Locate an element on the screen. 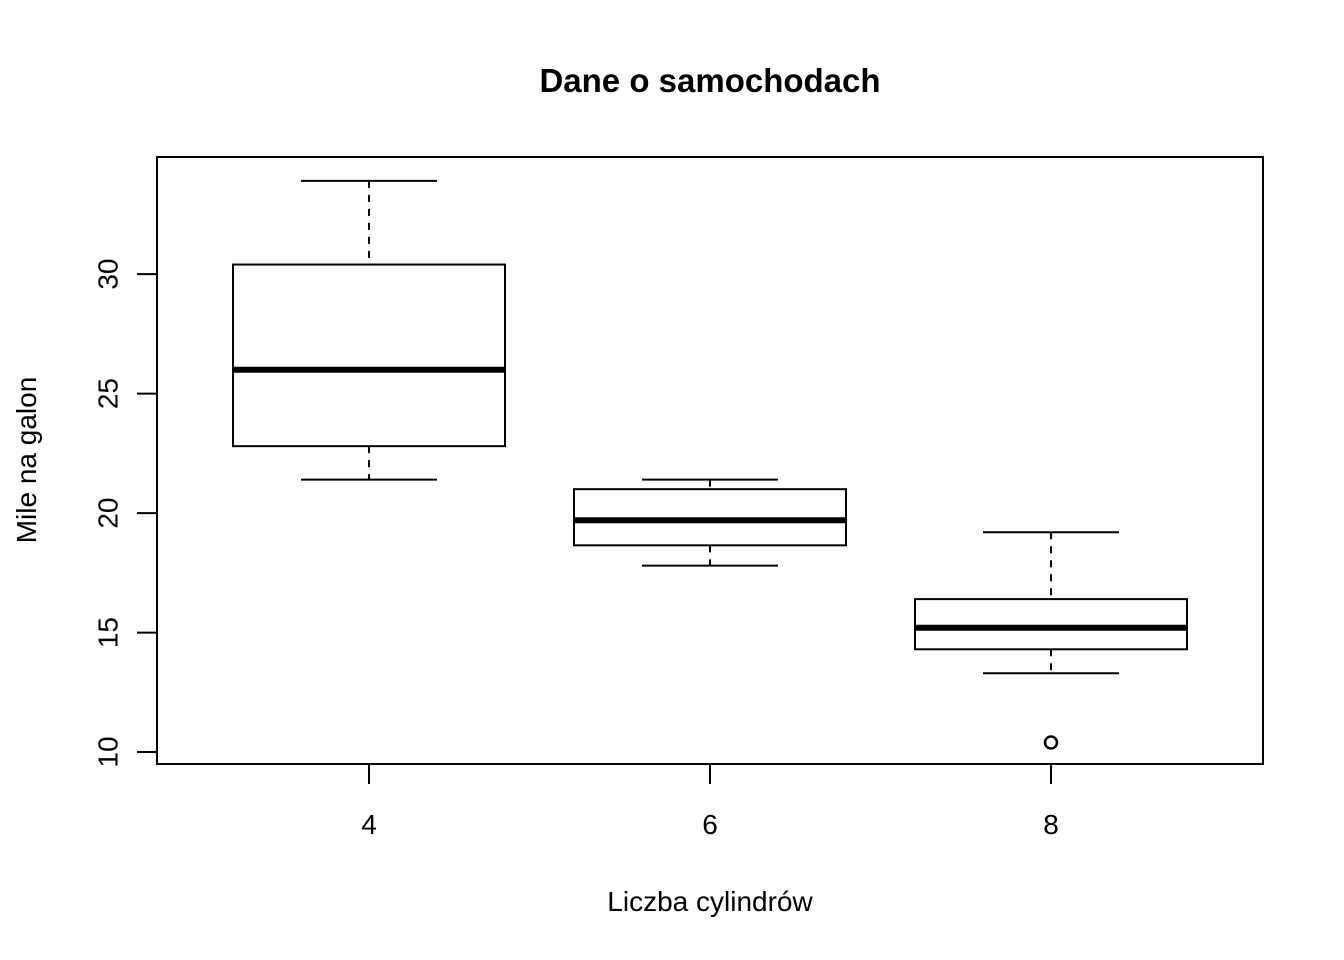  x-tick-label: 4 is located at coordinates (369, 824).